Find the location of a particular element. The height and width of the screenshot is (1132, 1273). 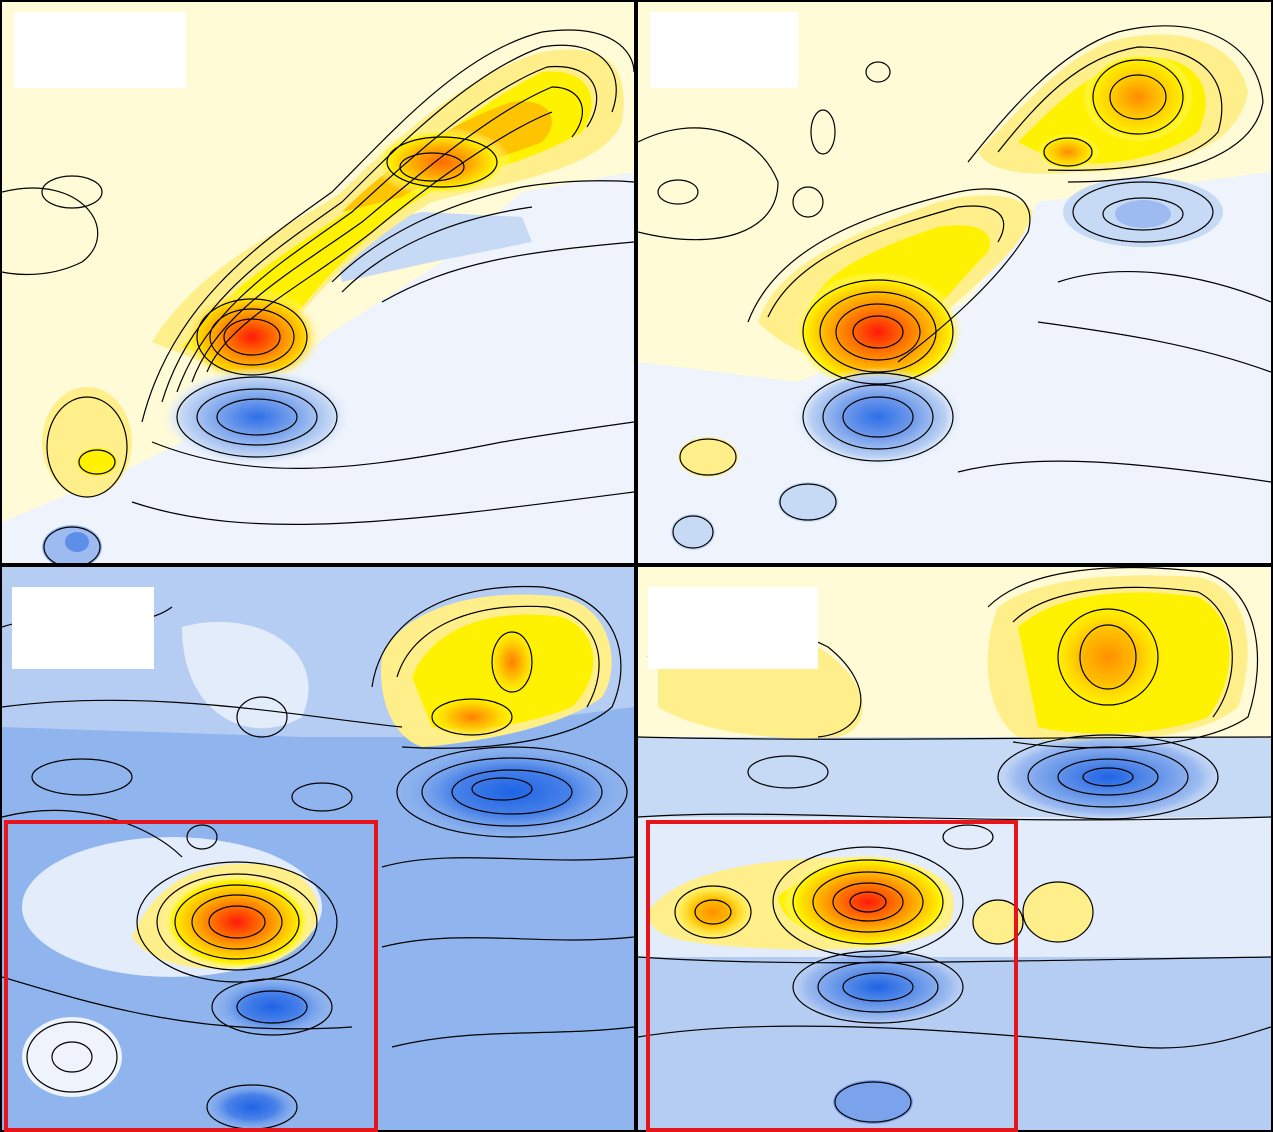

highlight-box-bottom-left is located at coordinates (191, 976).